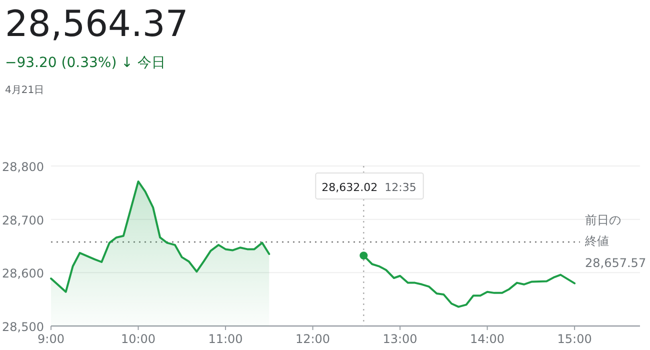  Describe the element at coordinates (312, 339) in the screenshot. I see `x-tick-label: 12:00` at that location.